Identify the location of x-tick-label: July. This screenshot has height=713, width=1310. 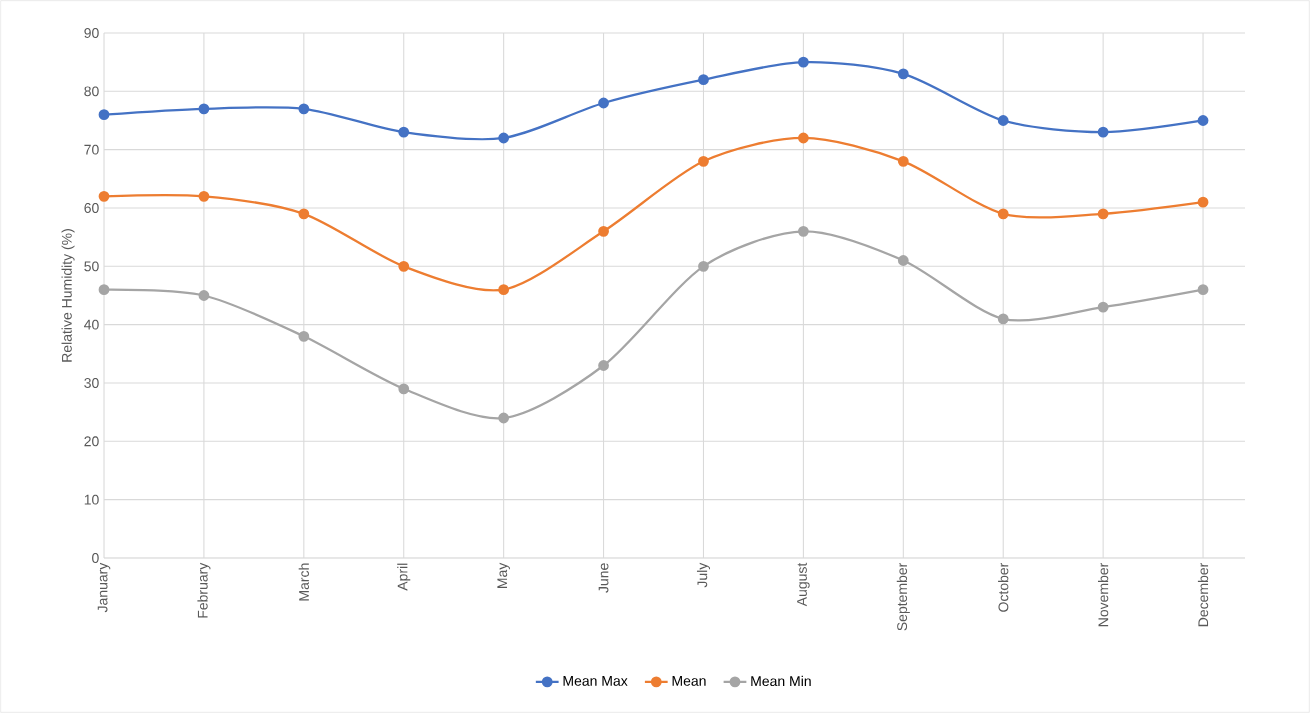
(703, 575).